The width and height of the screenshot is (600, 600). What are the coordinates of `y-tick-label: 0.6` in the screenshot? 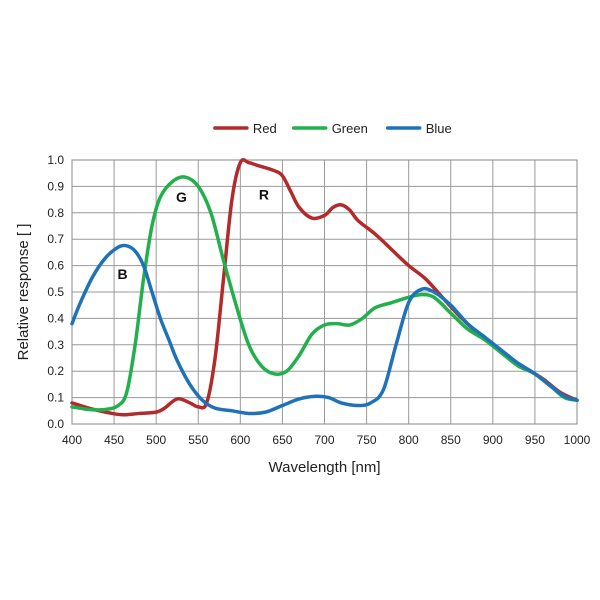 It's located at (55, 266).